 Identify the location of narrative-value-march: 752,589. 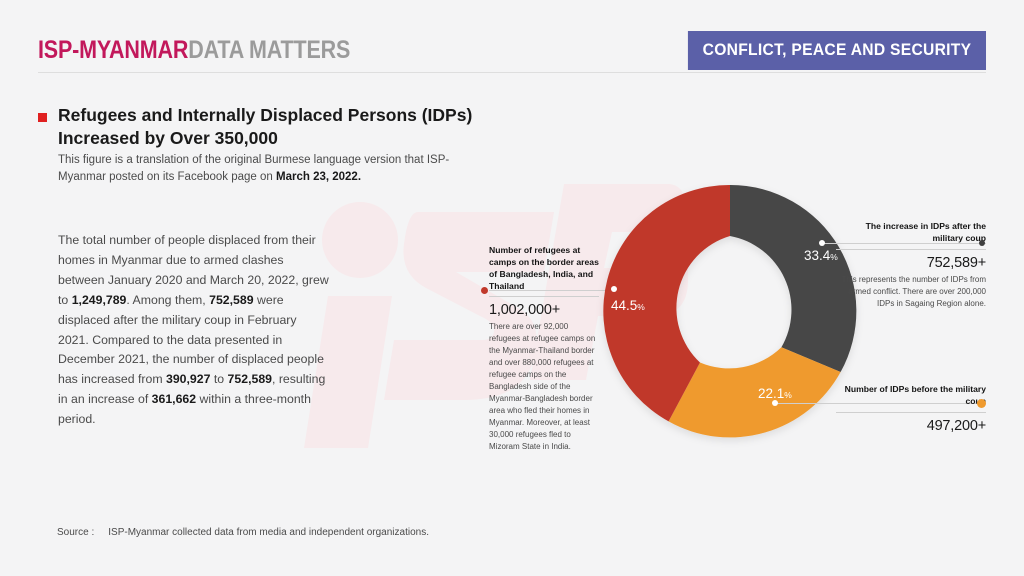
(249, 379).